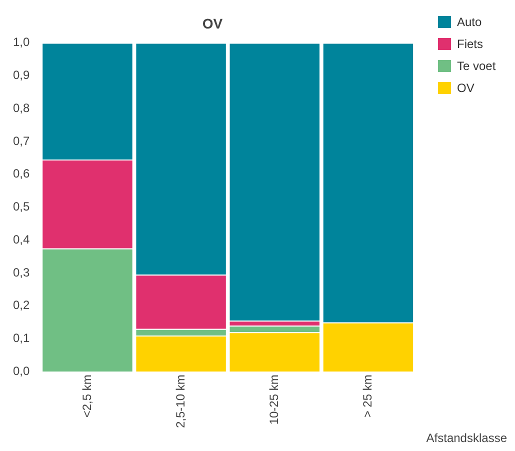  Describe the element at coordinates (470, 44) in the screenshot. I see `legend-label: Fiets` at that location.